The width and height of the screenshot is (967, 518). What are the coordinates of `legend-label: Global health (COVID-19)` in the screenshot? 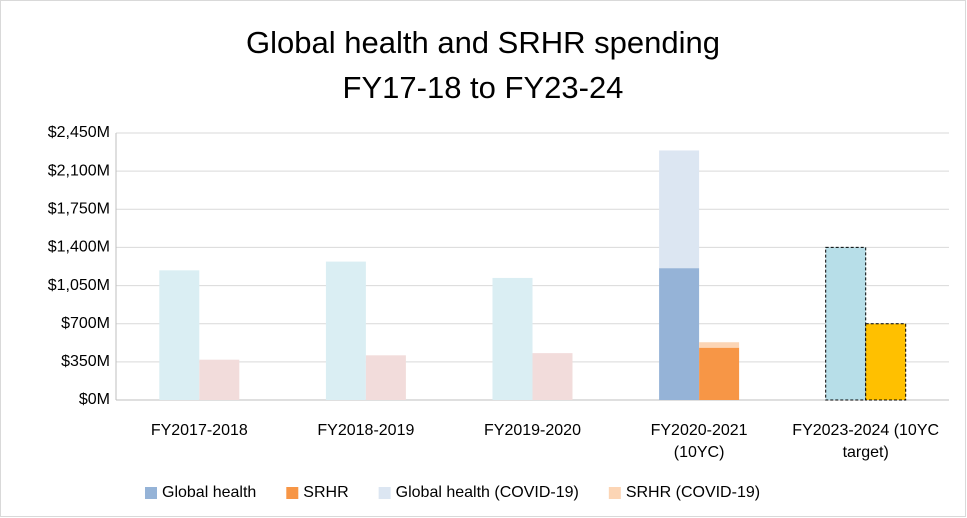 It's located at (487, 492).